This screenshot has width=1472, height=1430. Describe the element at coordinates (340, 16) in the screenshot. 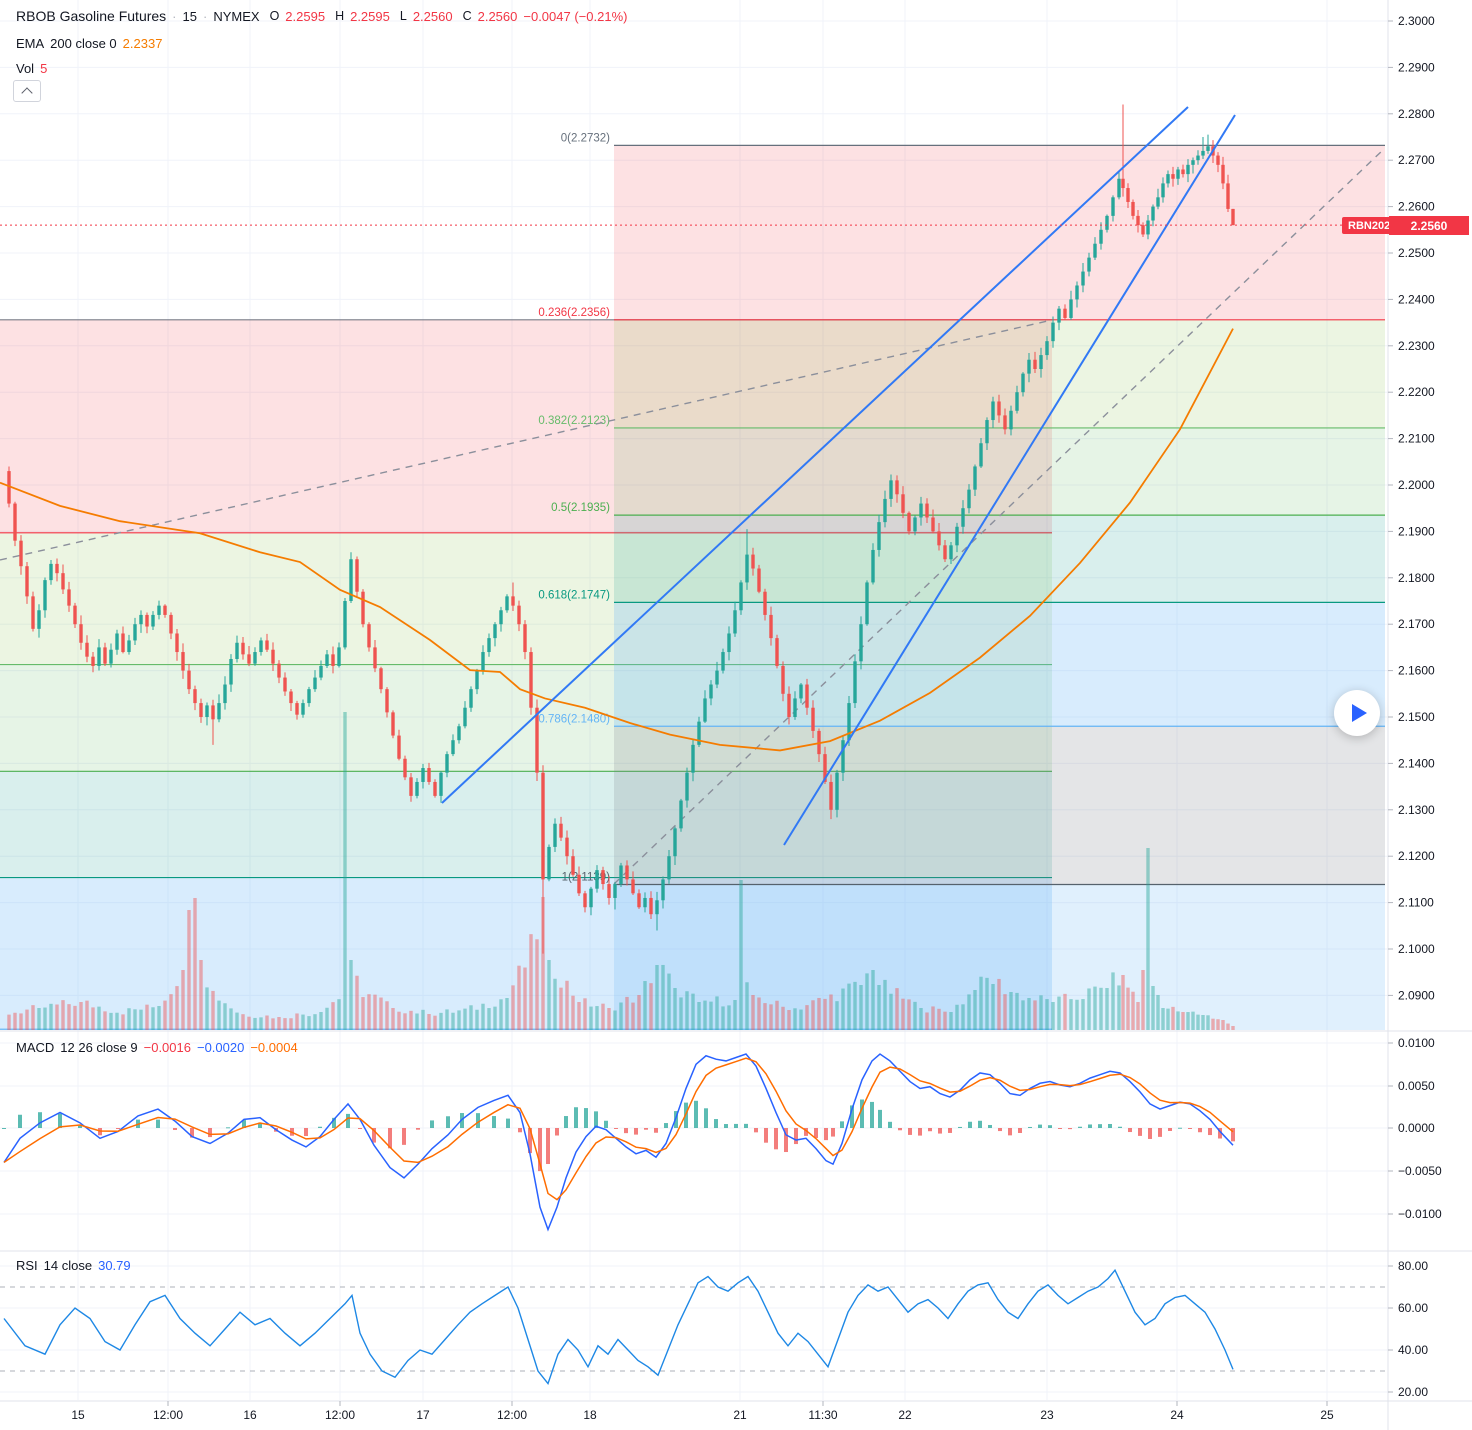

I see `high-letter: H` at that location.